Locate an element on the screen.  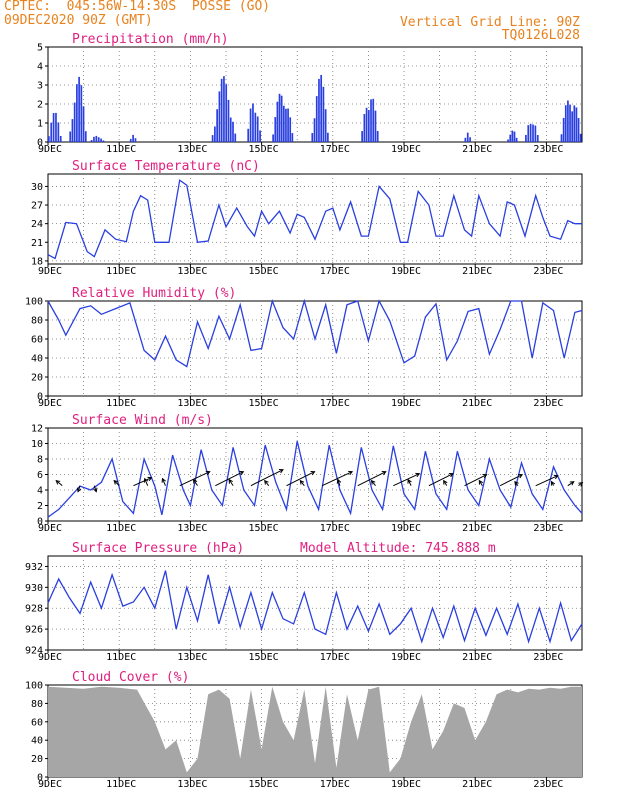
cloud-ytick-label: 80 is located at coordinates (37, 704).